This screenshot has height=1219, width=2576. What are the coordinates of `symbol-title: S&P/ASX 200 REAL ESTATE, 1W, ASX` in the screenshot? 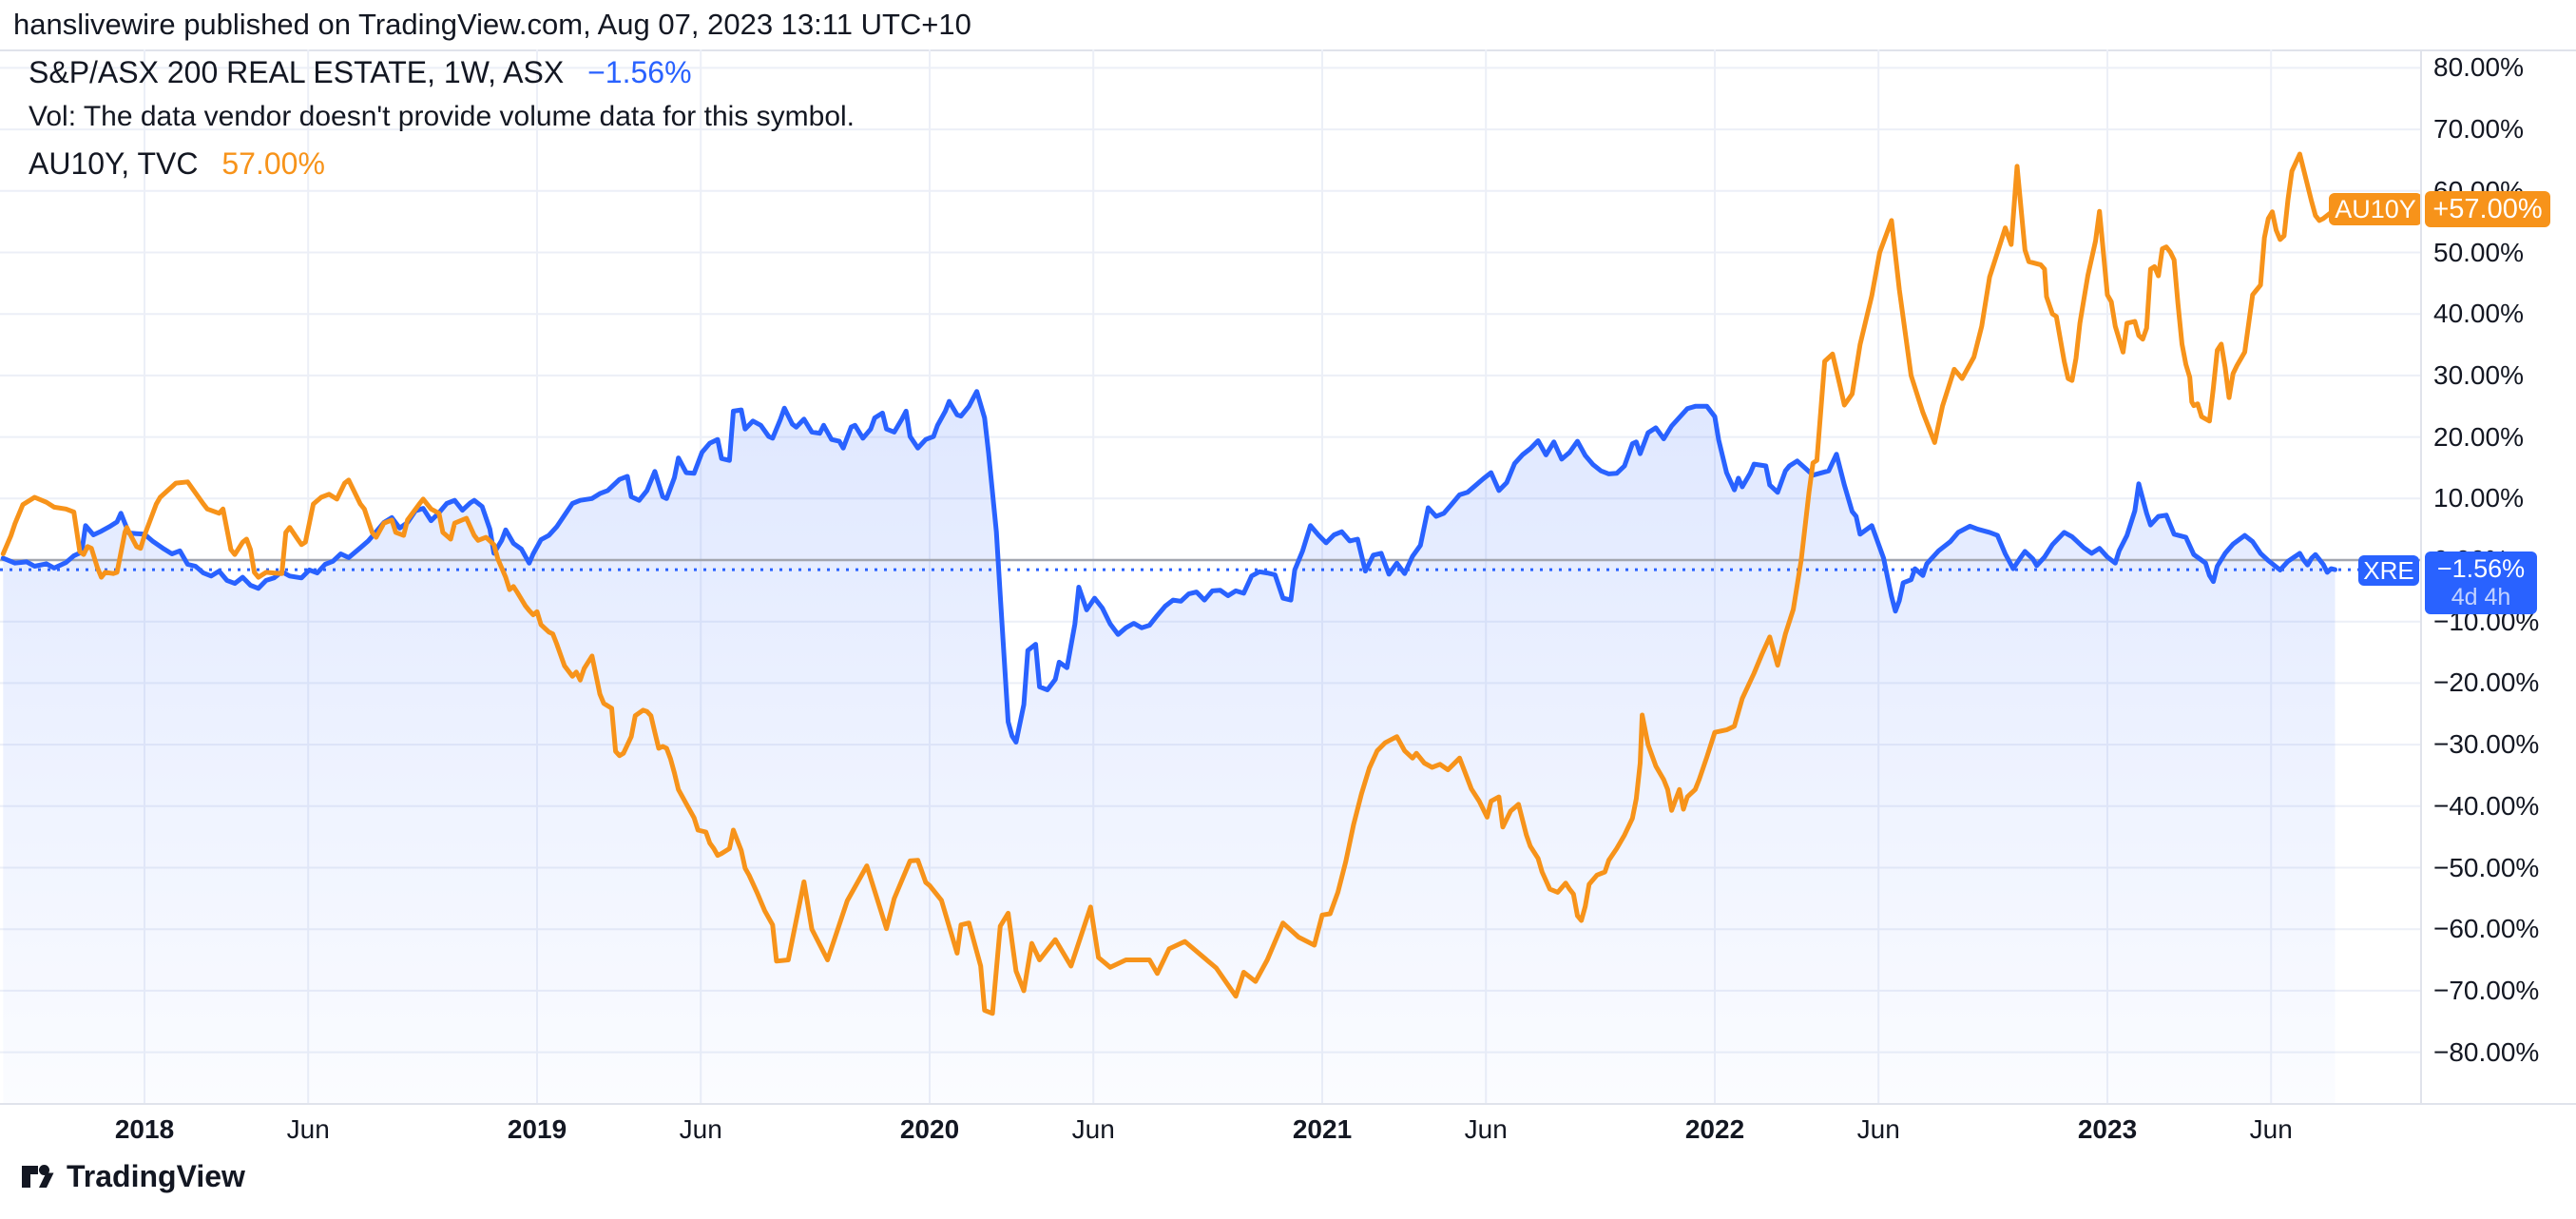 It's located at (297, 72).